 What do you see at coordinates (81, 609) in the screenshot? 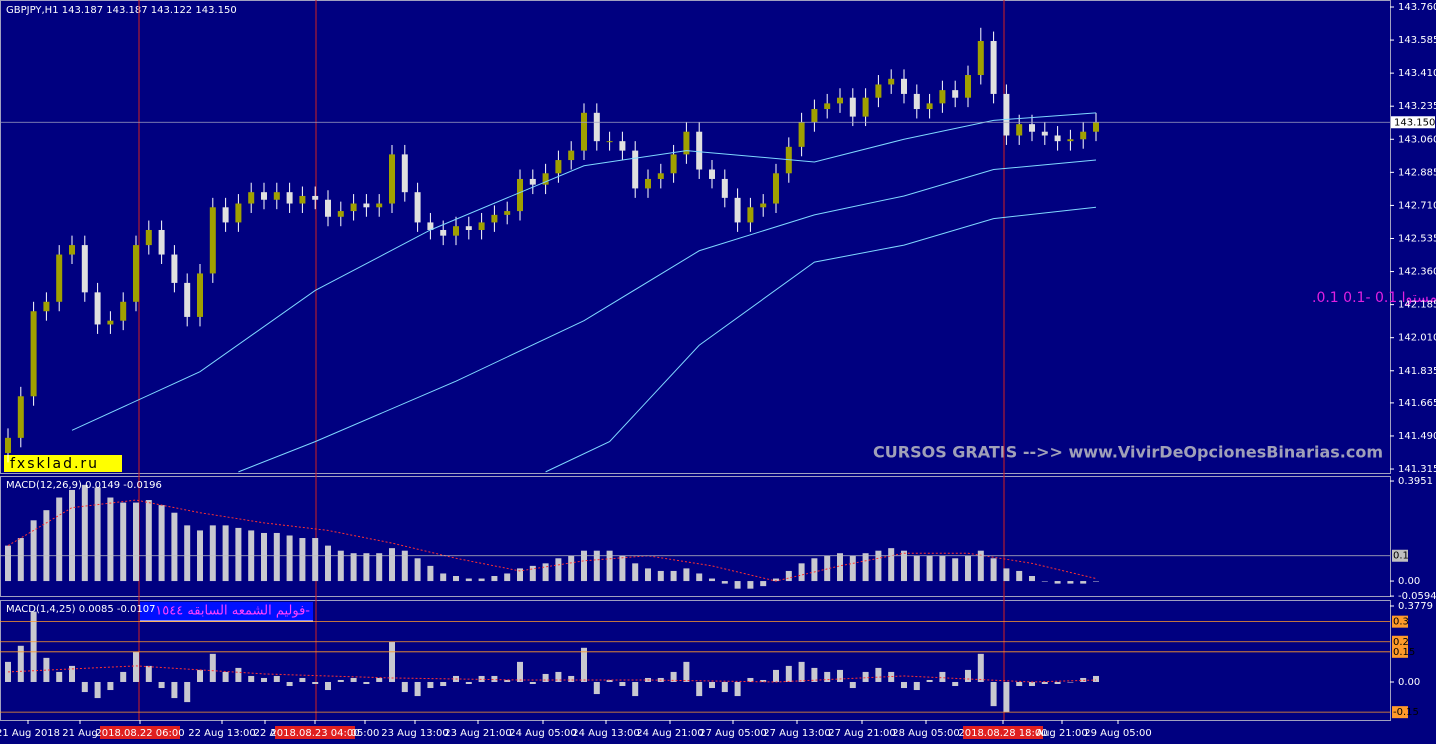
I see `indicator-title: MACD(1,4,25) 0.0085 -0.0107` at bounding box center [81, 609].